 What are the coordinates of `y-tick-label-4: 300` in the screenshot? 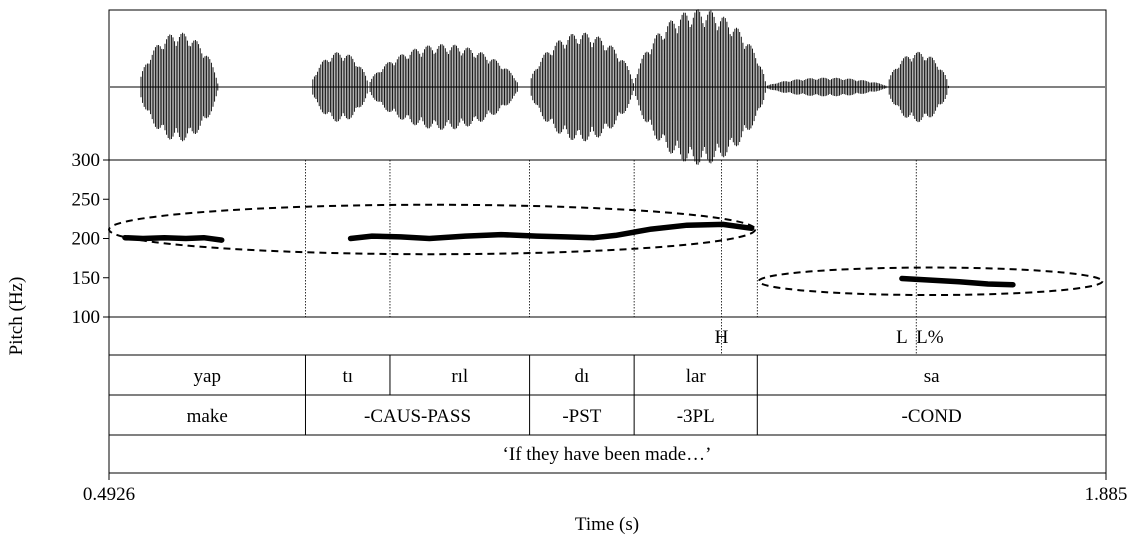 It's located at (86, 160).